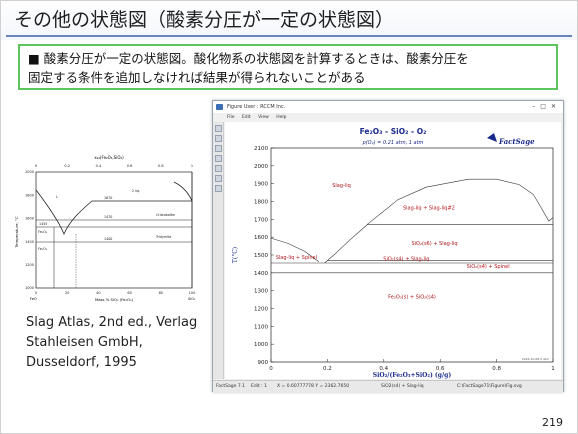  What do you see at coordinates (218, 148) in the screenshot?
I see `text-tool-icon` at bounding box center [218, 148].